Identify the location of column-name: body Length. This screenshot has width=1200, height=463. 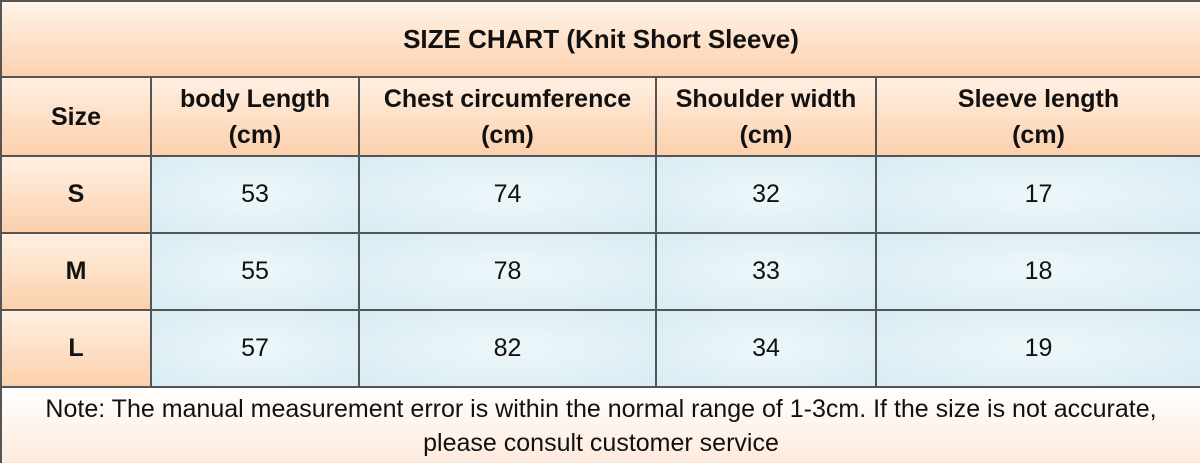
(255, 98).